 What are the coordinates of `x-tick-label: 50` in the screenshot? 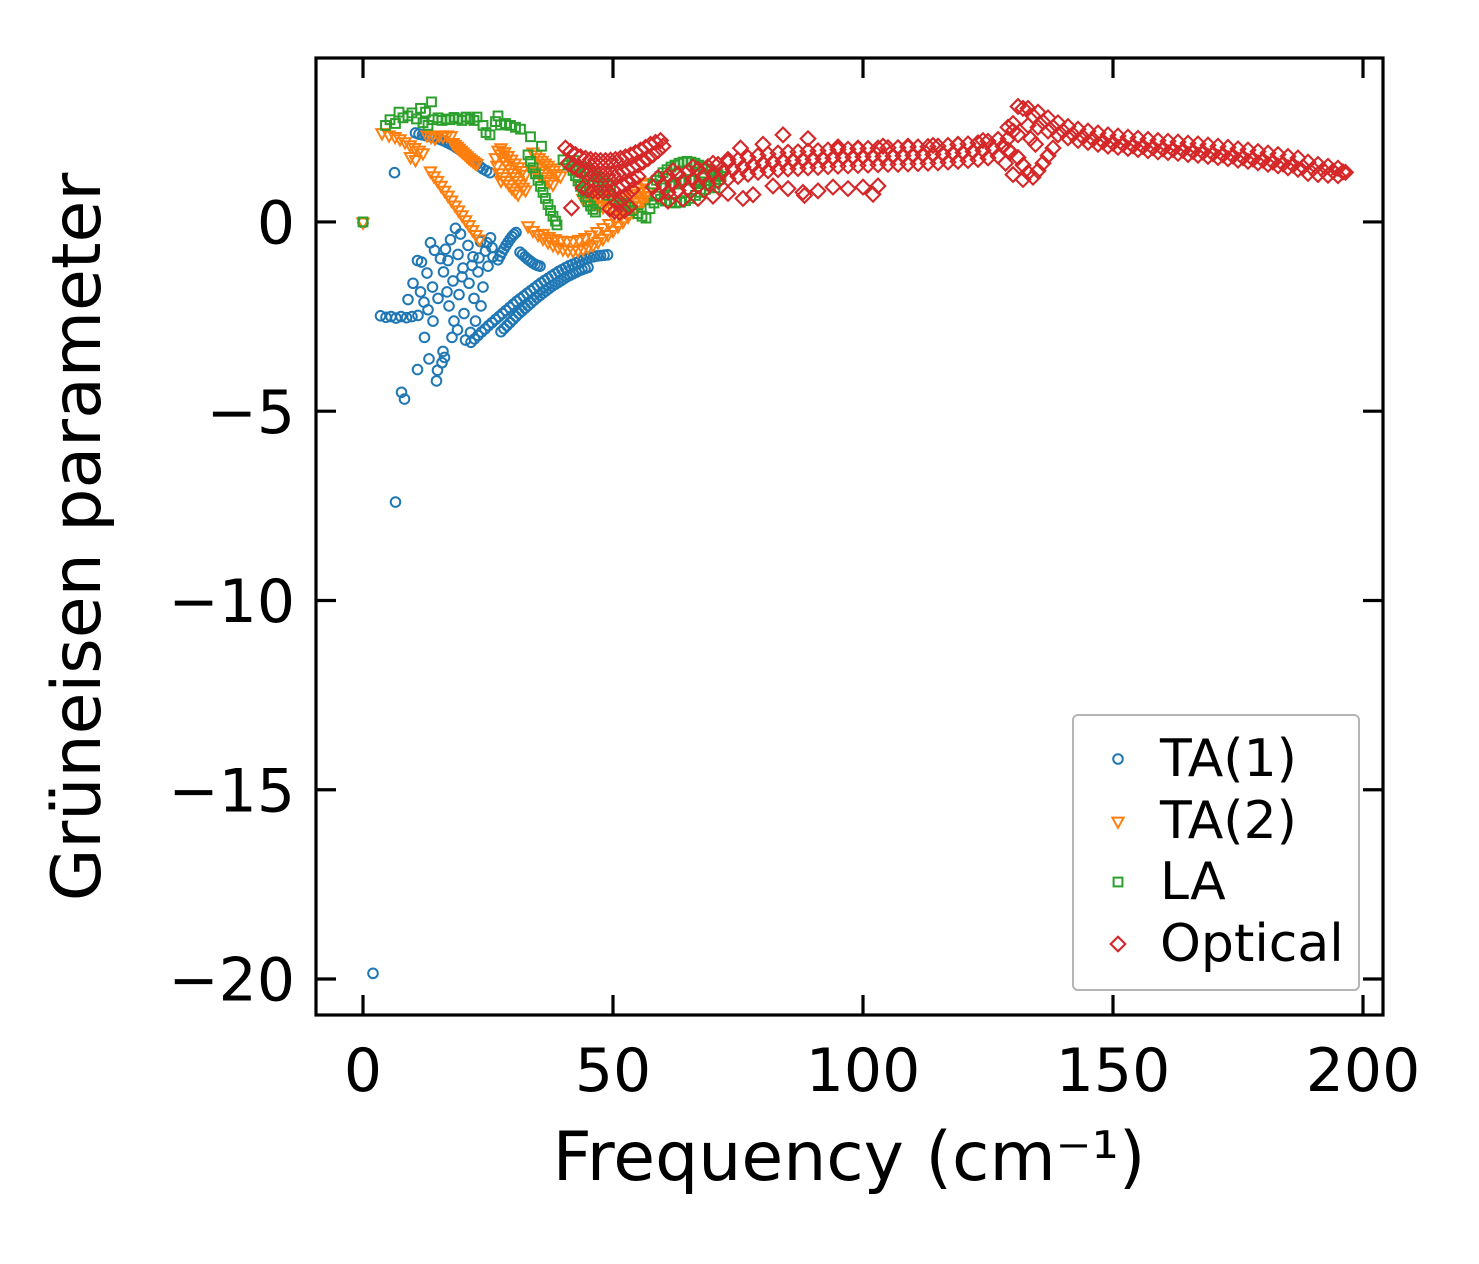 It's located at (613, 1071).